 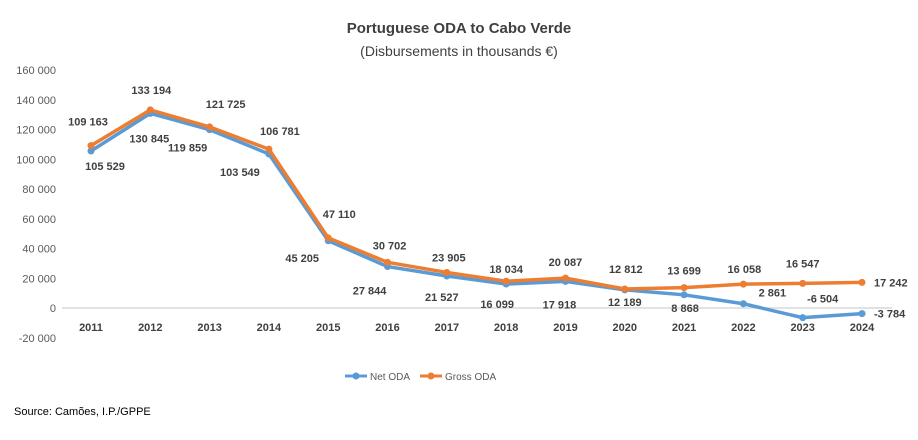 I want to click on x-tick-label: 2014, so click(x=269, y=328).